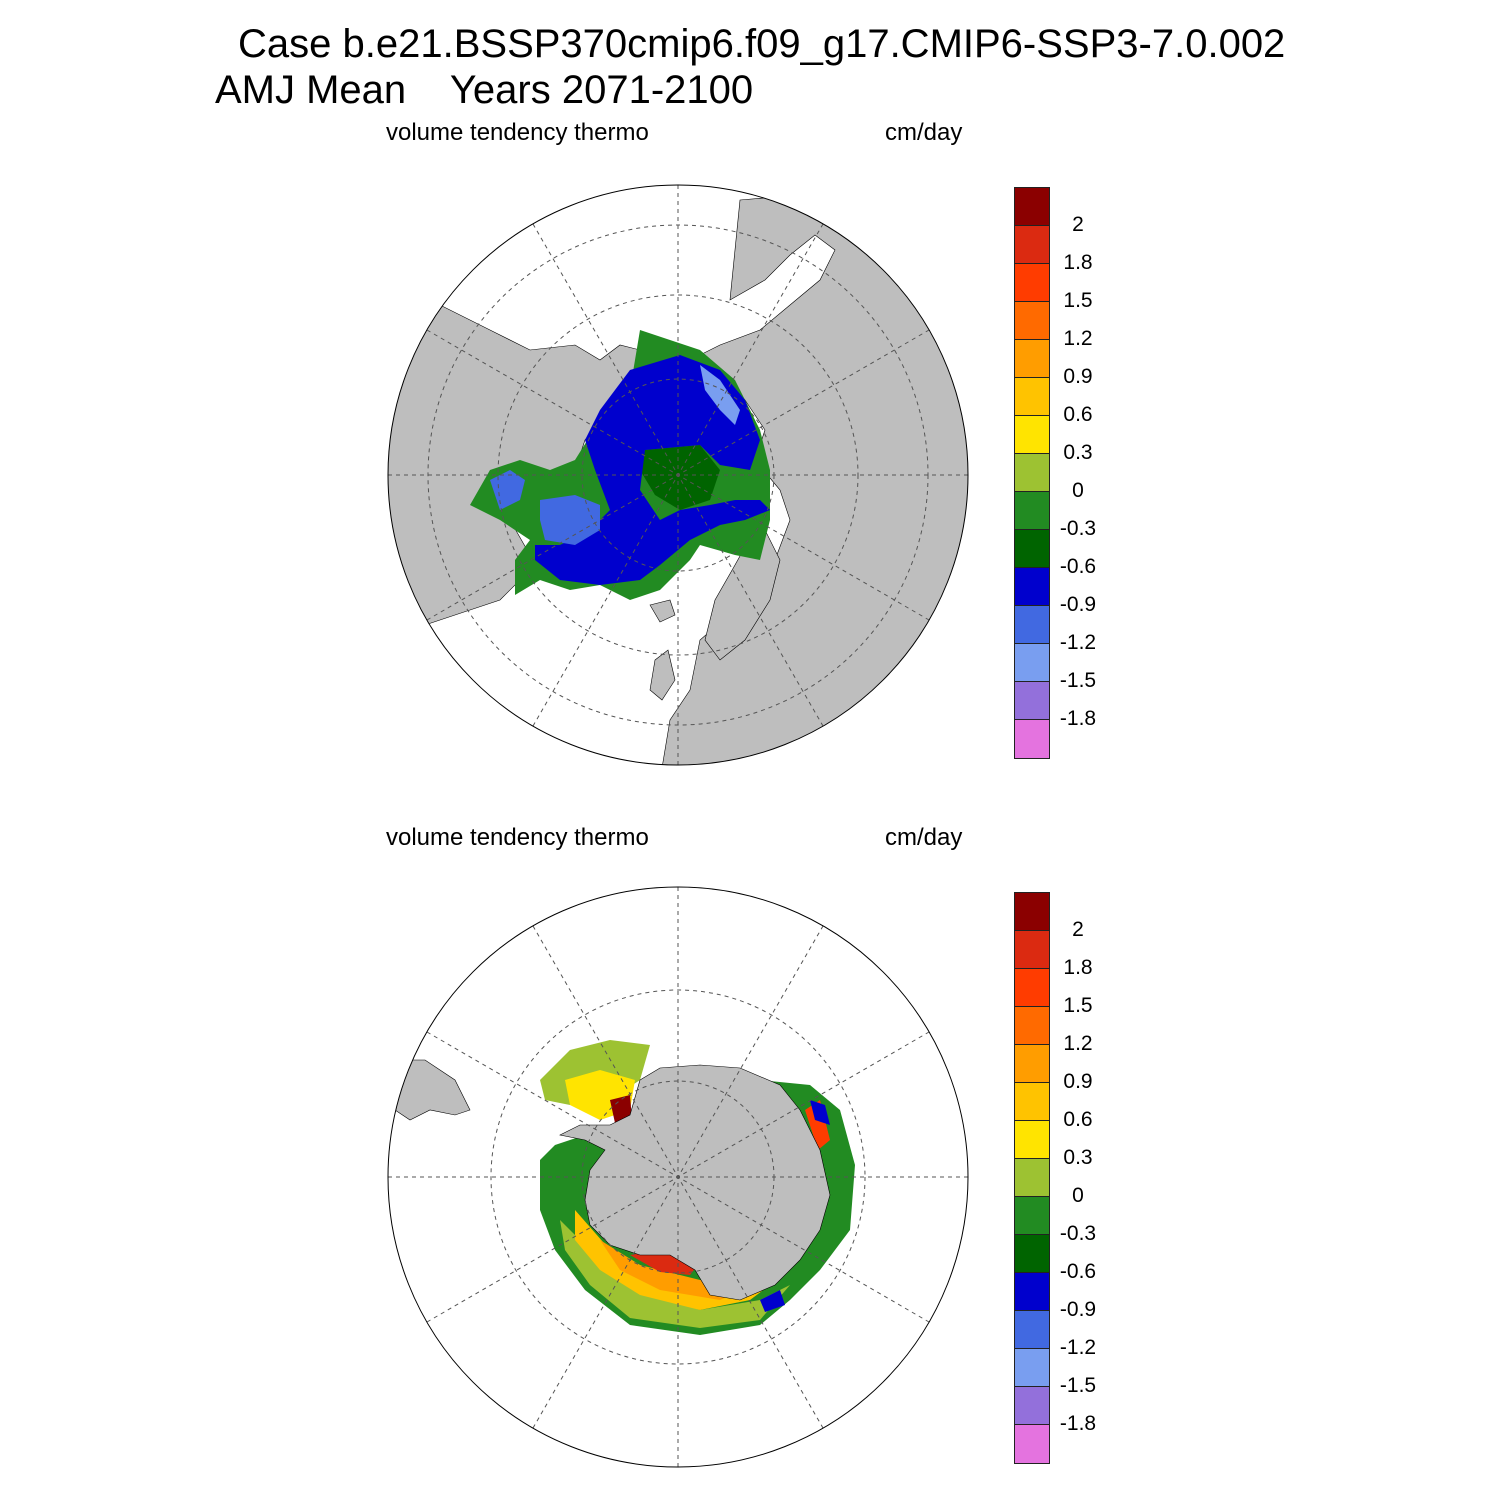 This screenshot has width=1500, height=1500. I want to click on south-ice-pacific-blue, so click(772, 1301).